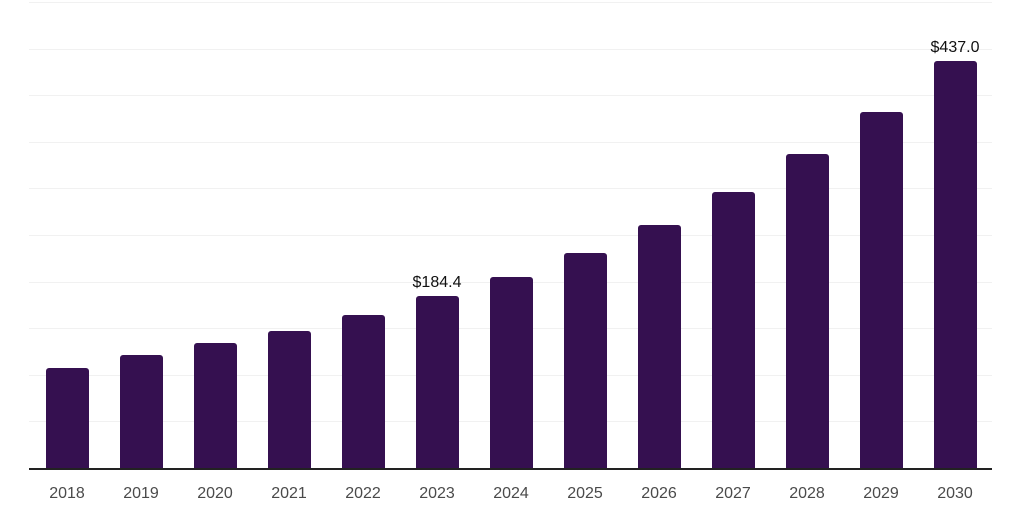 This screenshot has height=512, width=1024. What do you see at coordinates (215, 405) in the screenshot?
I see `bar-2020` at bounding box center [215, 405].